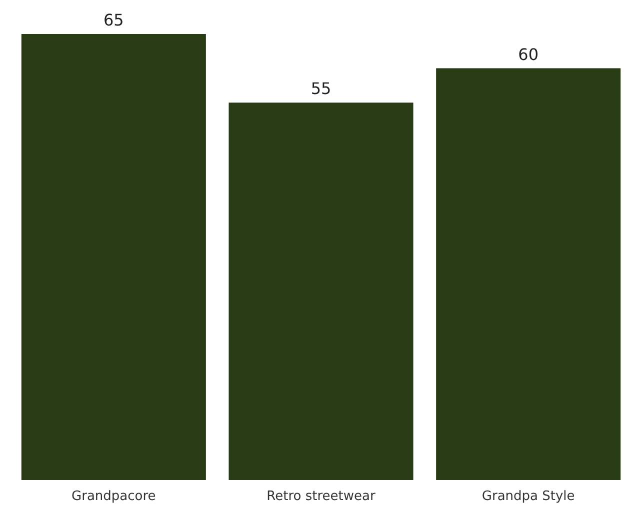  Describe the element at coordinates (113, 20) in the screenshot. I see `data-label: 65` at that location.